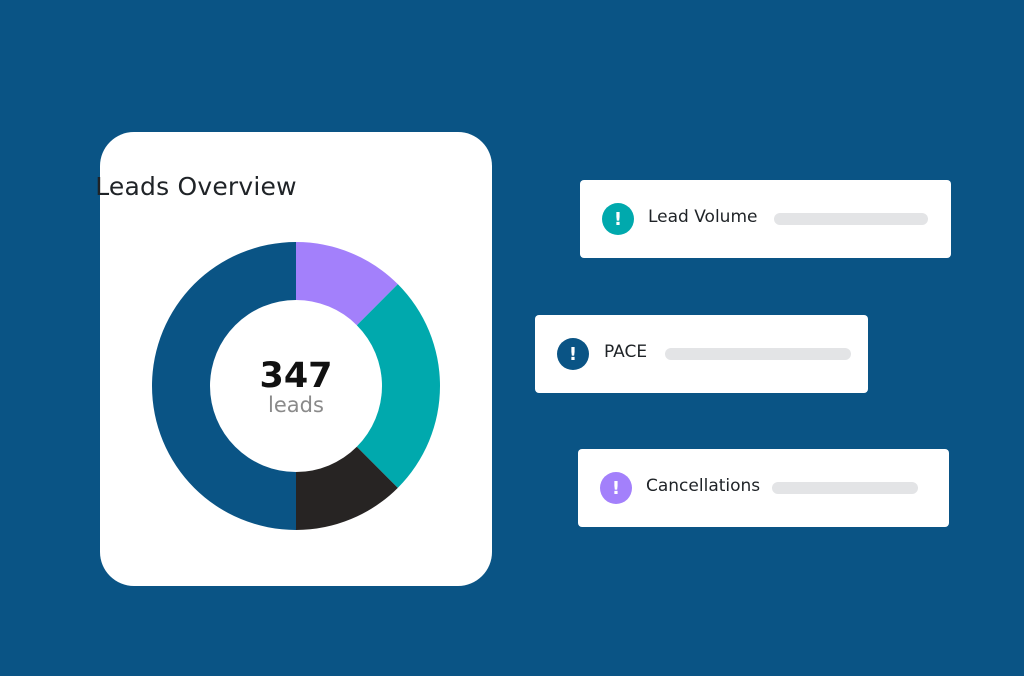 This screenshot has width=1024, height=676. What do you see at coordinates (703, 217) in the screenshot?
I see `alert-label: Lead Volume` at bounding box center [703, 217].